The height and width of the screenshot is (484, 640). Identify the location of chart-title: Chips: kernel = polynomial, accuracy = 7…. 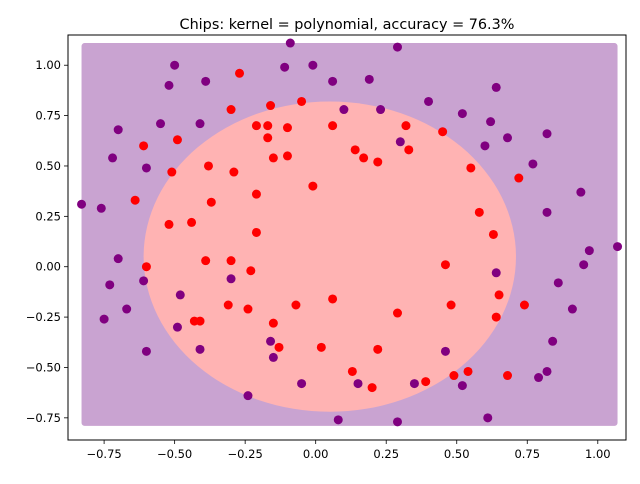
(347, 25).